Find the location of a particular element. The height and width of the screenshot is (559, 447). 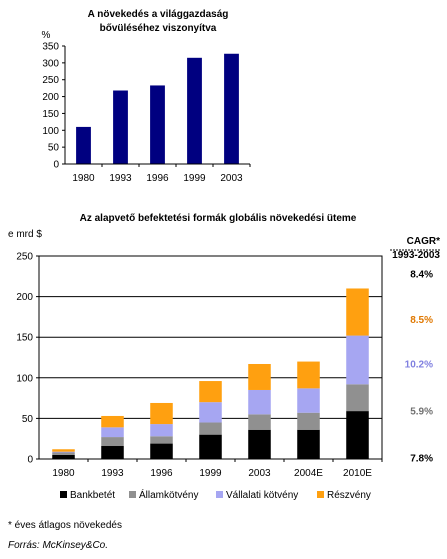

chart-top-title-line2: bővüléséhez viszonyítva is located at coordinates (158, 28).